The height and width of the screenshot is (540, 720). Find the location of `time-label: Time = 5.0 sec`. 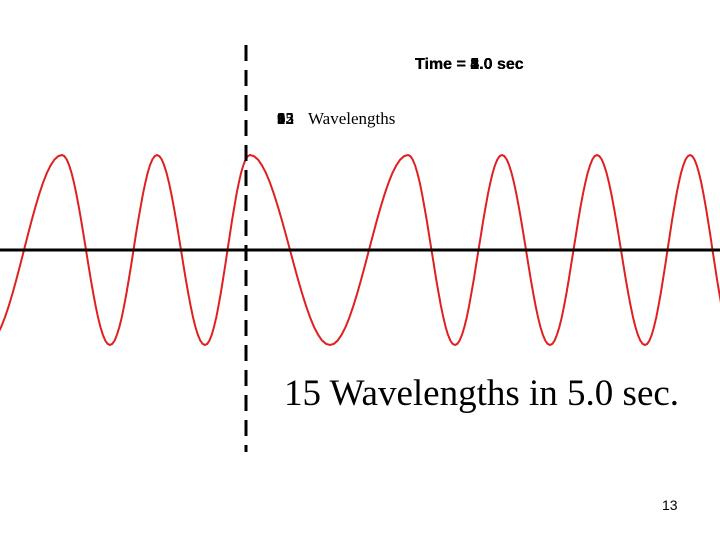

time-label: Time = 5.0 sec is located at coordinates (469, 64).